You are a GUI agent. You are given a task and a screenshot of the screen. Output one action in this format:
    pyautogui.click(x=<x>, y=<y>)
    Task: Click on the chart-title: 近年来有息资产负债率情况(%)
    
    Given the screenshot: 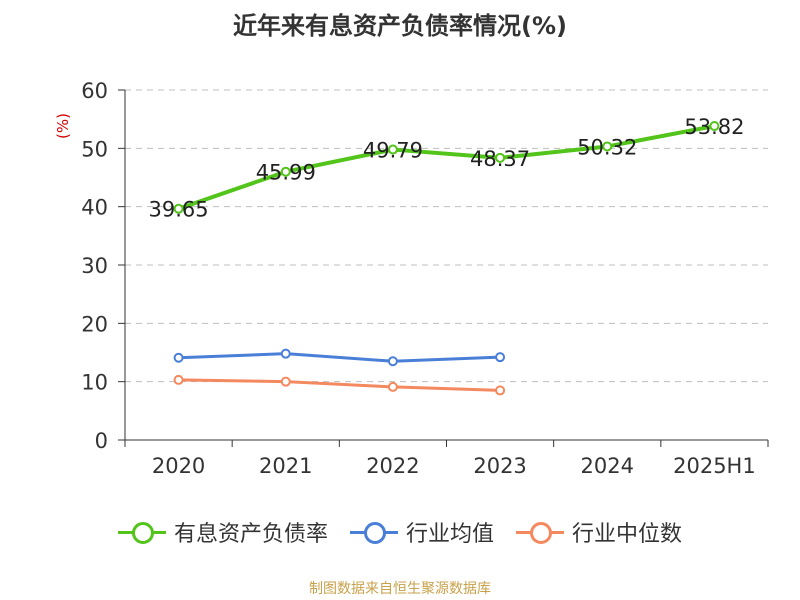 What is the action you would take?
    pyautogui.click(x=400, y=26)
    